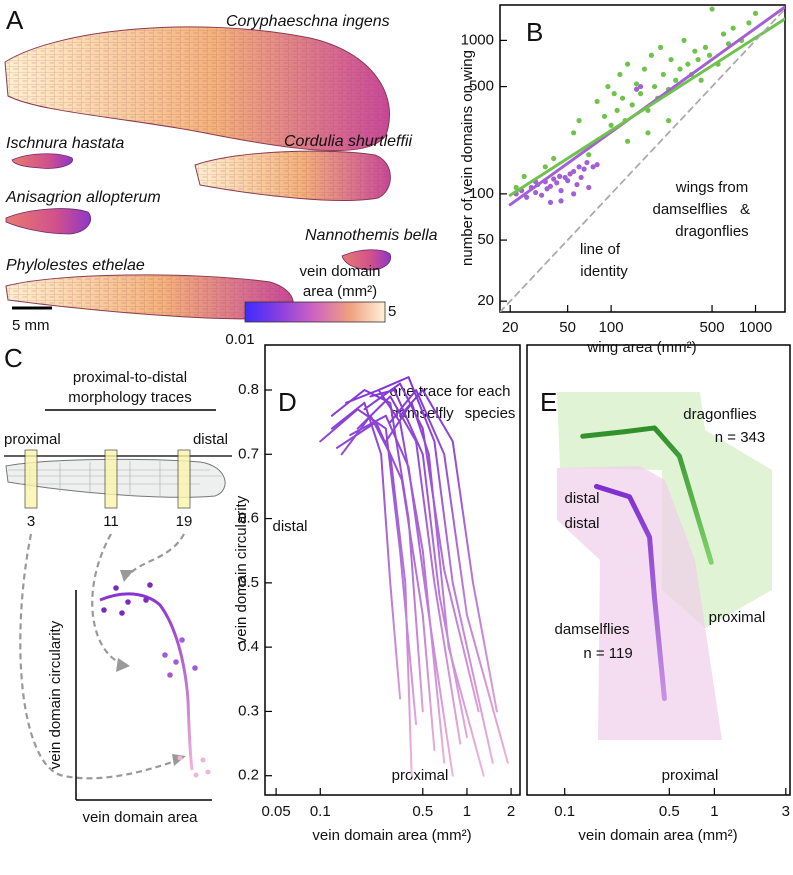  What do you see at coordinates (118, 479) in the screenshot?
I see `wing-diagram` at bounding box center [118, 479].